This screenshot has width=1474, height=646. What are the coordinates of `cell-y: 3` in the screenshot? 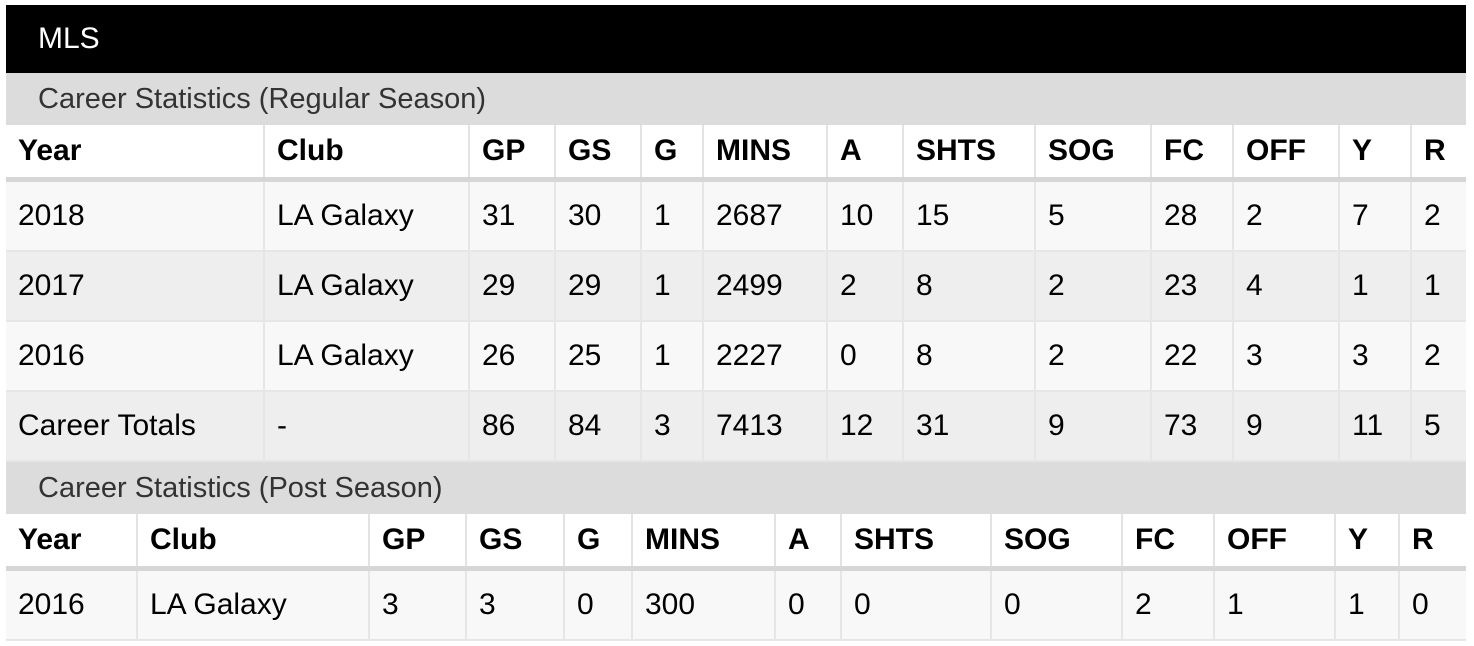 It's located at (1375, 356).